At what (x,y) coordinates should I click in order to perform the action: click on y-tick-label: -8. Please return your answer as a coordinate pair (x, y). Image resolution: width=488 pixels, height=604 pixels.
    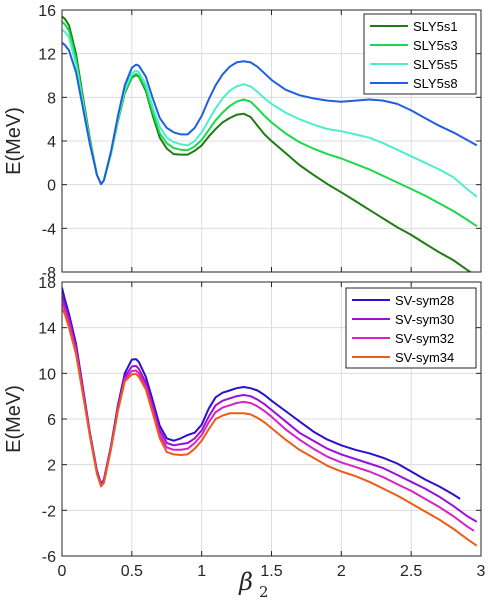
    Looking at the image, I should click on (49, 273).